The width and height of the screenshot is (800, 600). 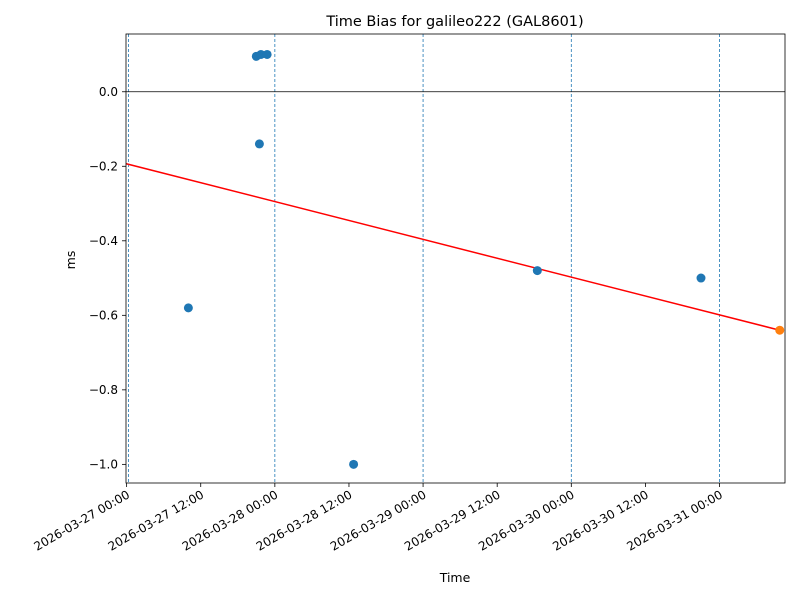 I want to click on y-axis-label: ms, so click(x=70, y=260).